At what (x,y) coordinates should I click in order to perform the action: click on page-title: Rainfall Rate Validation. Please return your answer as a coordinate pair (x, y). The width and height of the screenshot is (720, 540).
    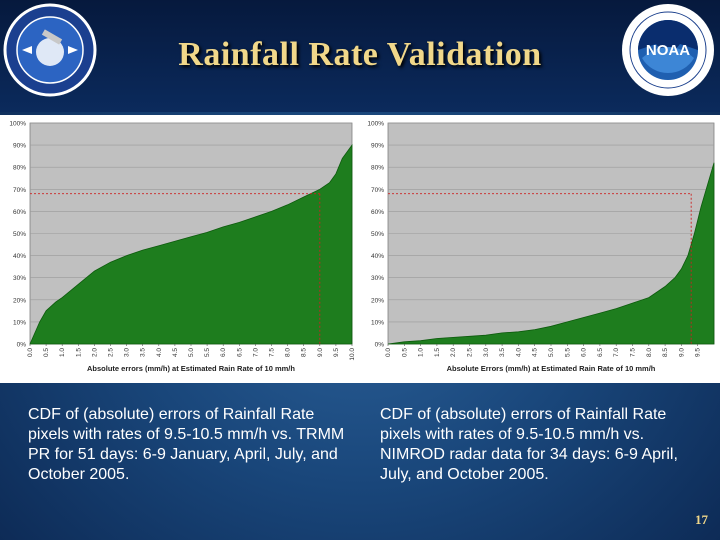
    Looking at the image, I should click on (360, 54).